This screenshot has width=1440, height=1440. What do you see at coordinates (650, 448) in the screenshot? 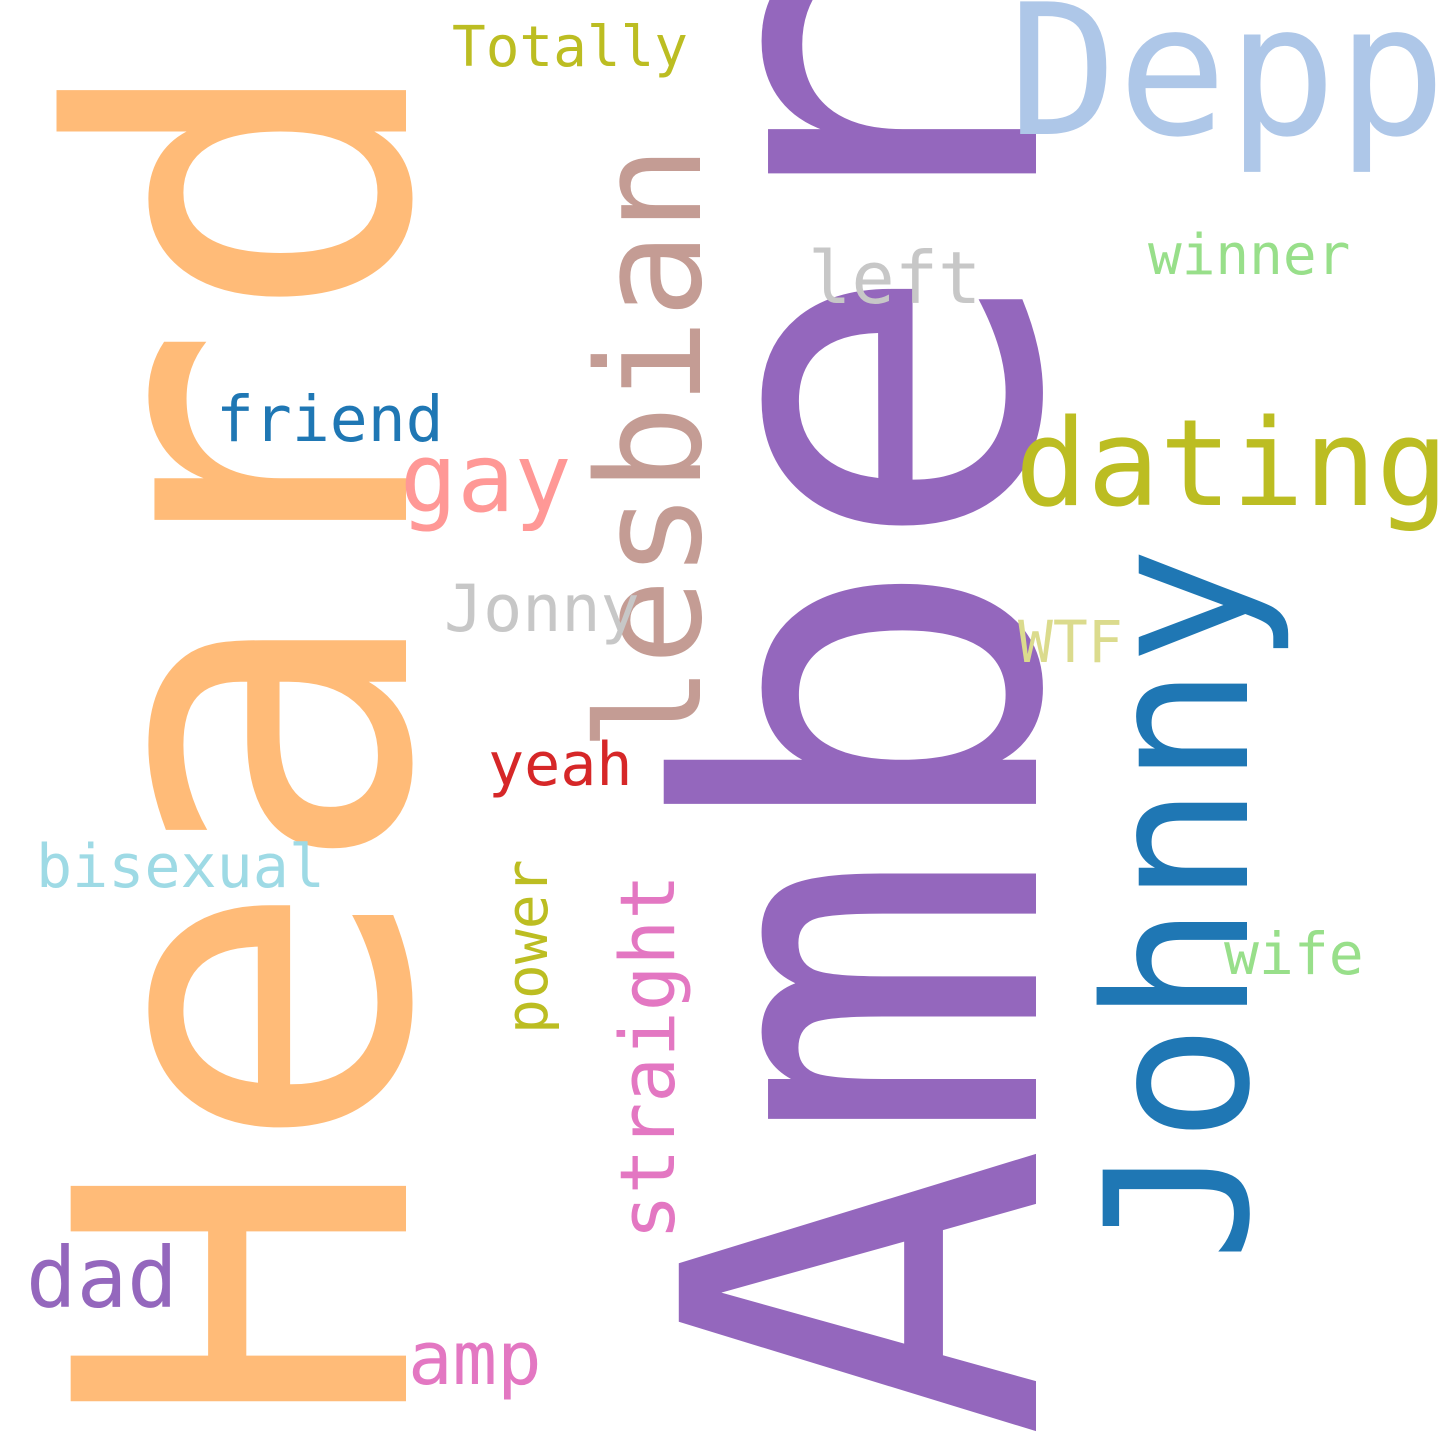
I see `word-lesbian: lesbian` at bounding box center [650, 448].